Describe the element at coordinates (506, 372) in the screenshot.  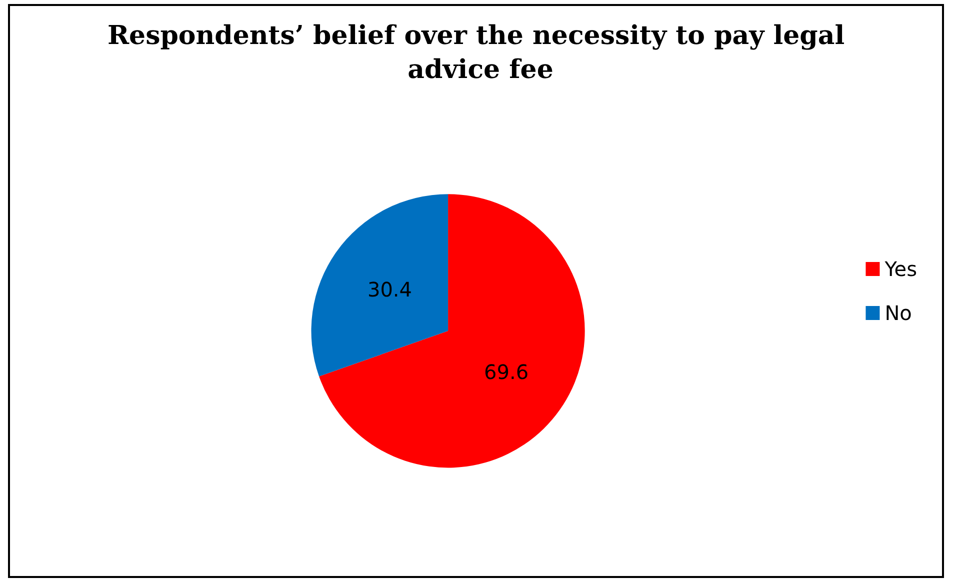
I see `data-label: 69.6` at that location.